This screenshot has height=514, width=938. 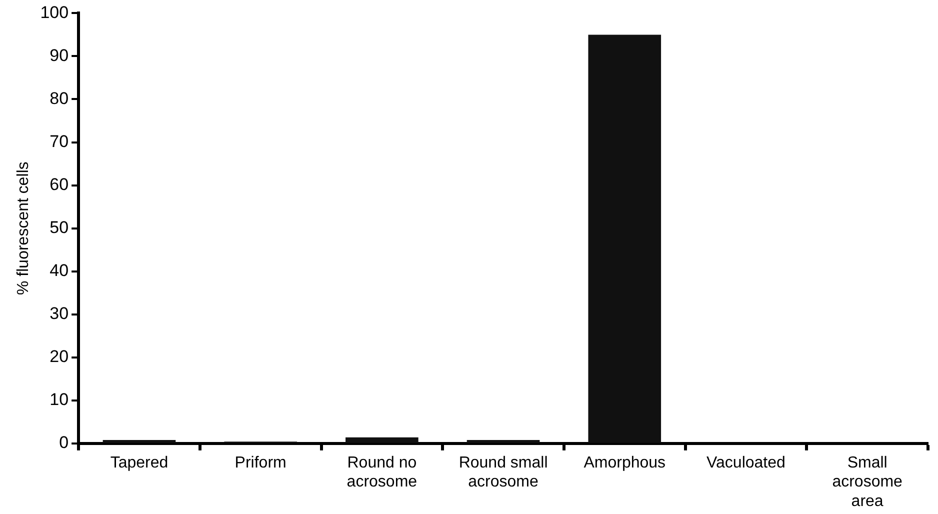 What do you see at coordinates (260, 463) in the screenshot?
I see `x-tick-label: Priform` at bounding box center [260, 463].